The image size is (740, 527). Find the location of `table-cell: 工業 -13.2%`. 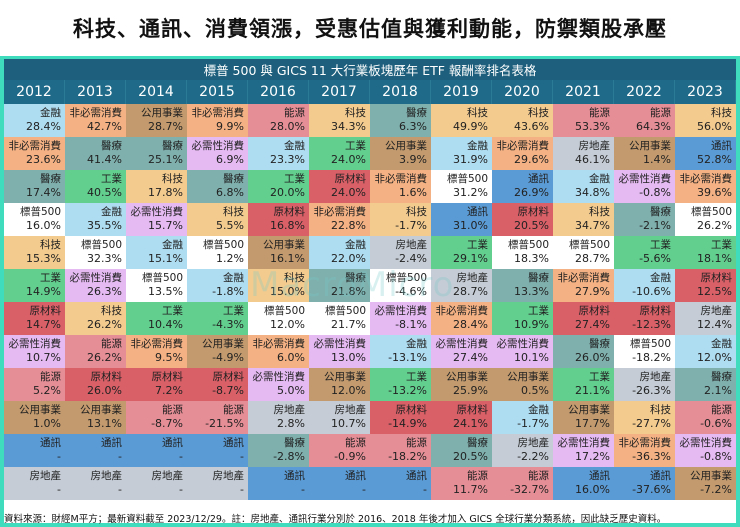

table-cell: 工業 -13.2% is located at coordinates (400, 384).